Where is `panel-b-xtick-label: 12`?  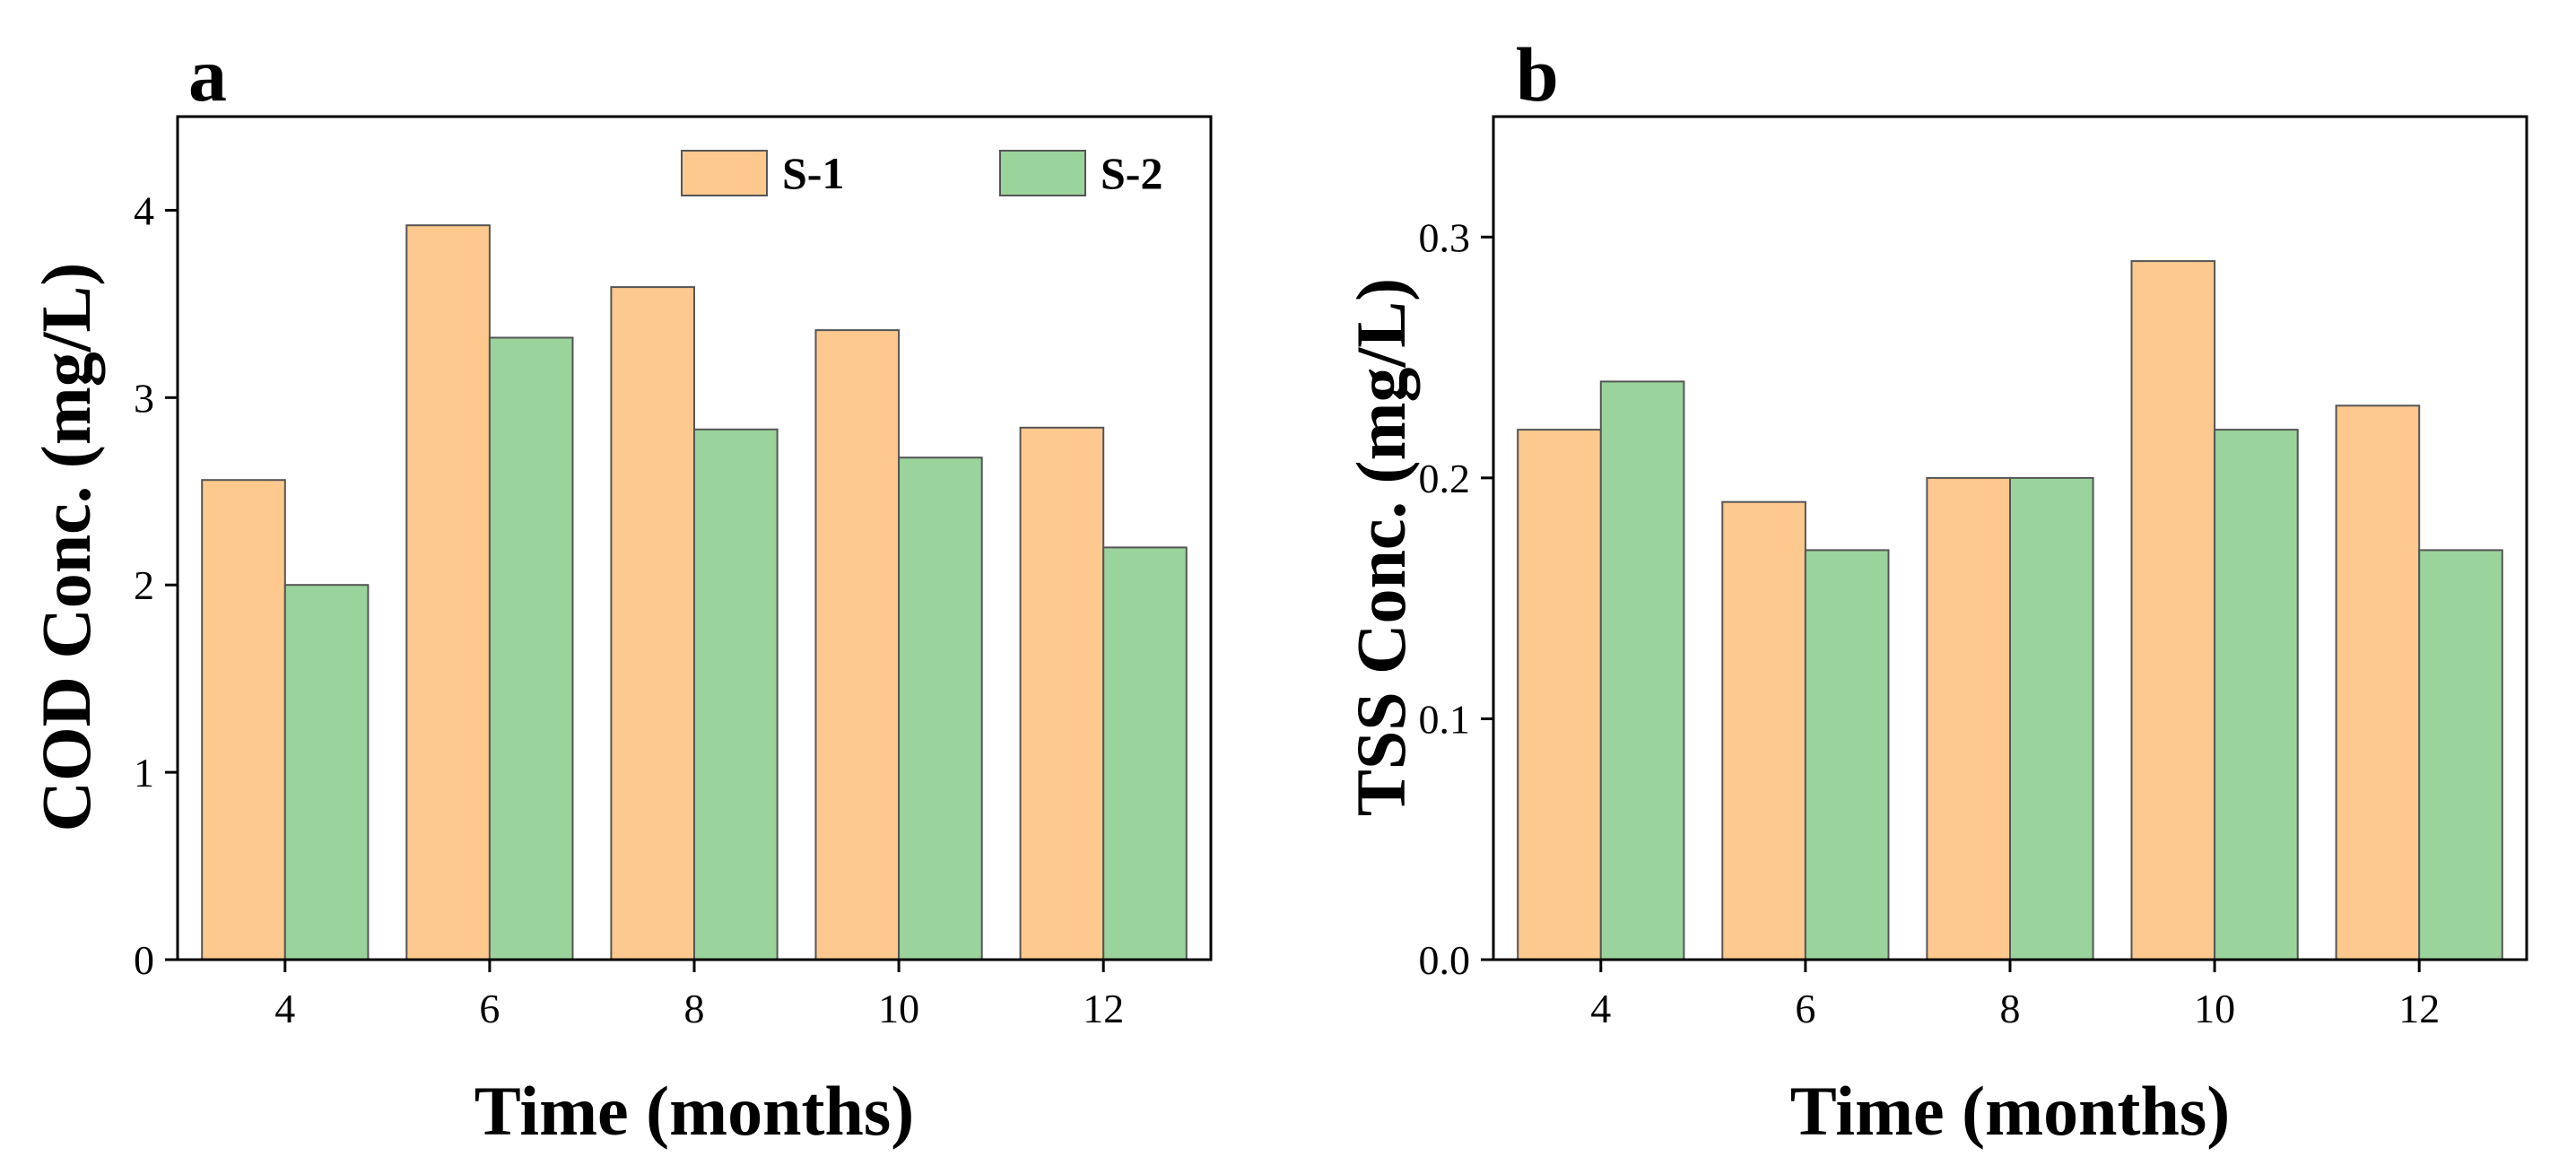
panel-b-xtick-label: 12 is located at coordinates (2419, 1008).